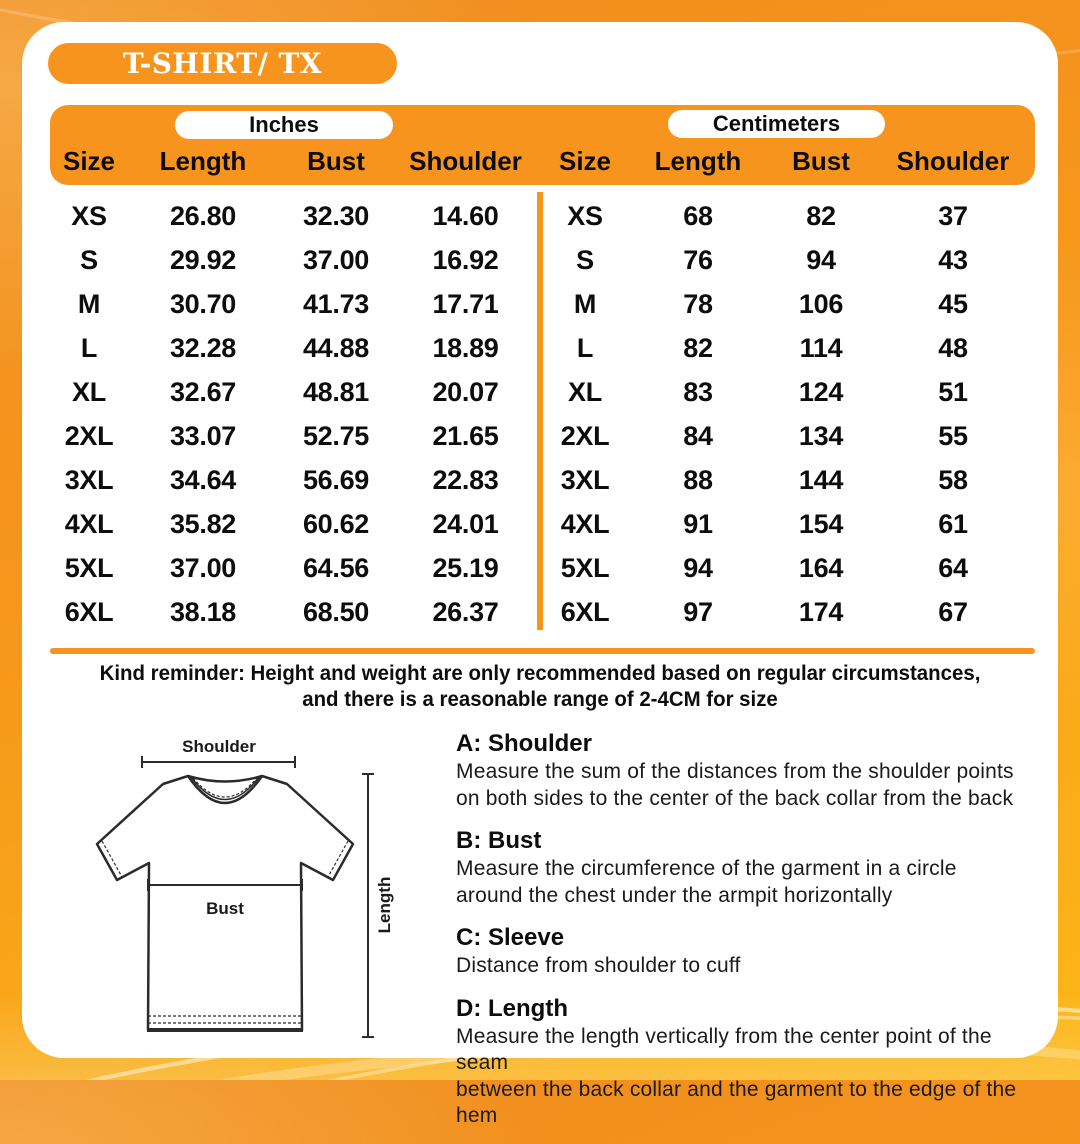 Image resolution: width=1080 pixels, height=1144 pixels. What do you see at coordinates (821, 259) in the screenshot?
I see `cell-bust: 94` at bounding box center [821, 259].